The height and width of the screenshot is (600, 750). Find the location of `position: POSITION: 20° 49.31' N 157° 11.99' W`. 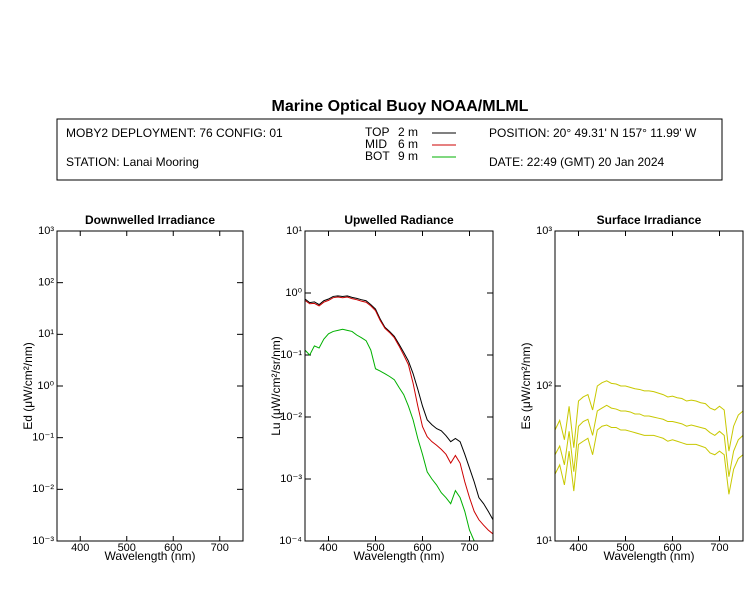

position: POSITION: 20° 49.31' N 157° 11.99' W is located at coordinates (593, 133).